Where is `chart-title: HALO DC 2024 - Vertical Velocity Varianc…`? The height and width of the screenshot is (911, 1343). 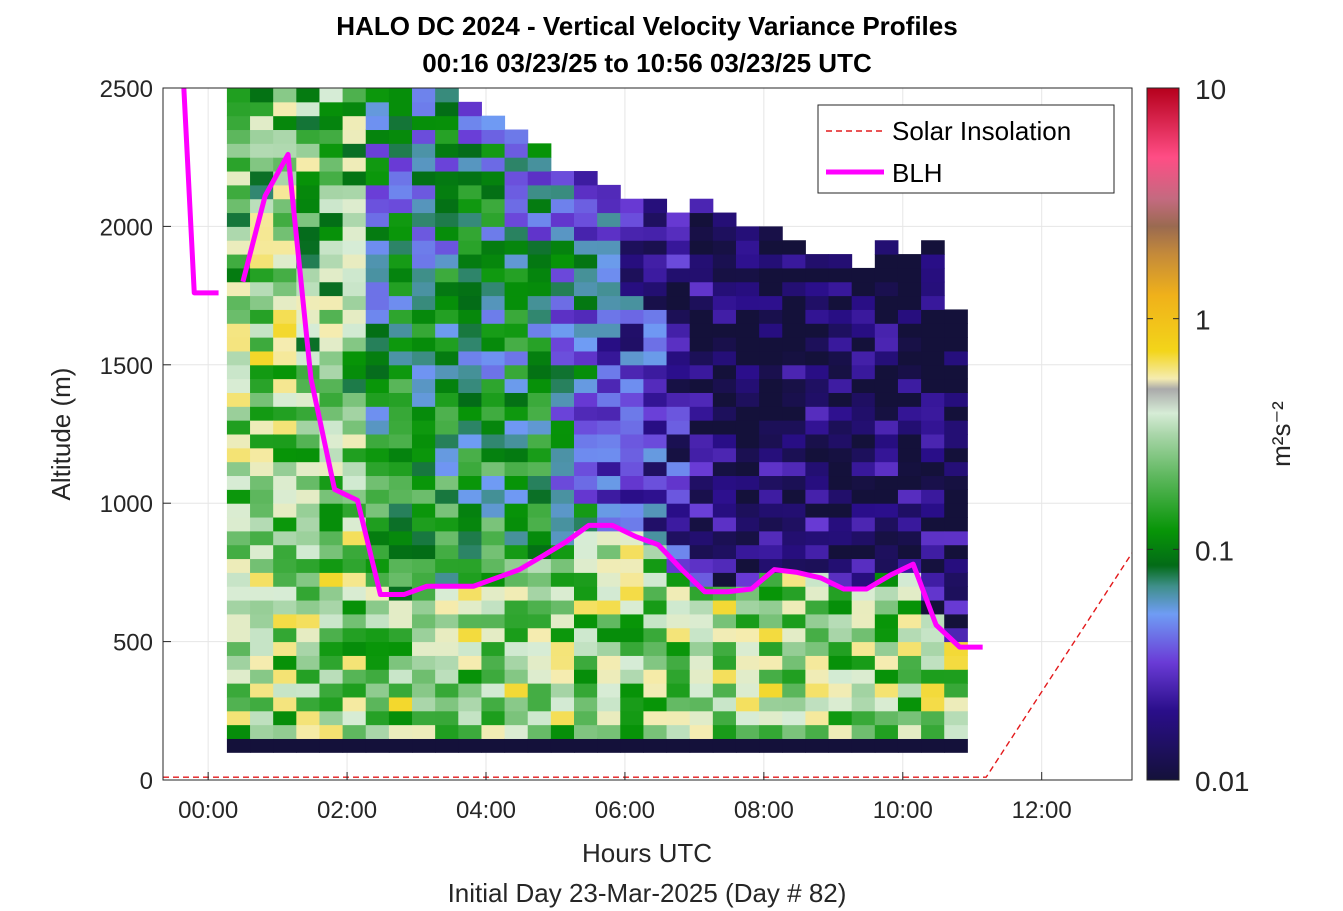
chart-title: HALO DC 2024 - Vertical Velocity Varianc… is located at coordinates (646, 26).